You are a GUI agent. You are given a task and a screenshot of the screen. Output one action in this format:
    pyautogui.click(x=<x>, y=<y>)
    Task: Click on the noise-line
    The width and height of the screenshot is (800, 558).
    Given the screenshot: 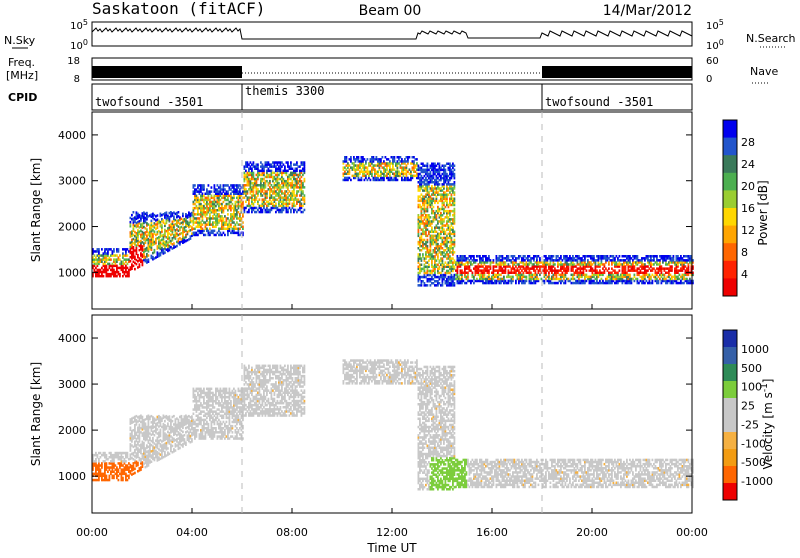 What is the action you would take?
    pyautogui.click(x=392, y=33)
    